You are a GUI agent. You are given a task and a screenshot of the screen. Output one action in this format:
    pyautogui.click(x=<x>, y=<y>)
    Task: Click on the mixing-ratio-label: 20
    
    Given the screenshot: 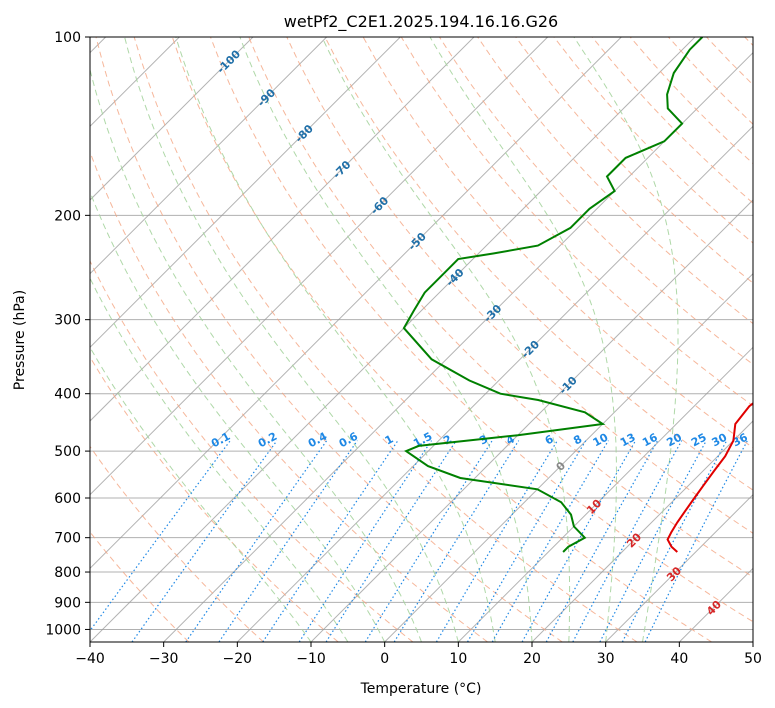 What is the action you would take?
    pyautogui.click(x=674, y=440)
    